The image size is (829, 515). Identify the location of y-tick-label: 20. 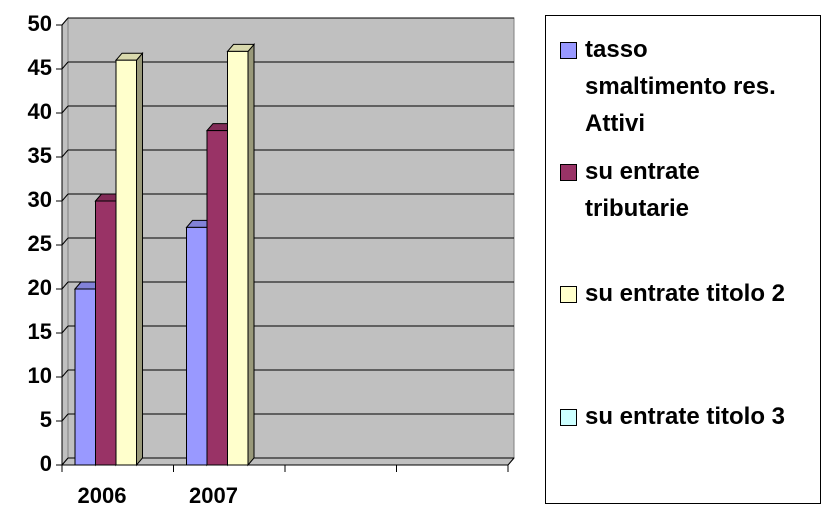
(40, 287).